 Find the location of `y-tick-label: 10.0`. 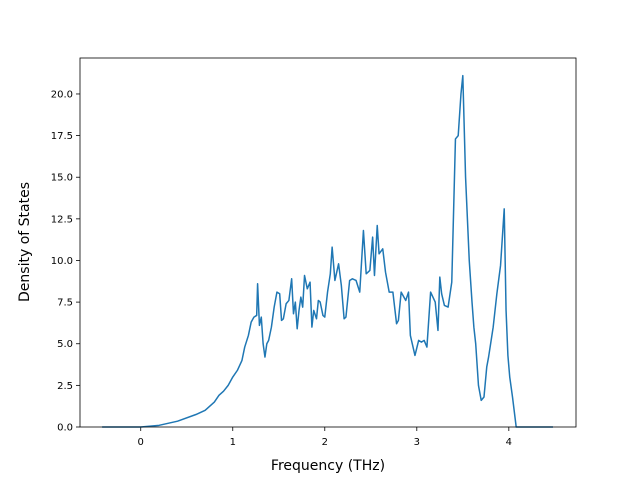

y-tick-label: 10.0 is located at coordinates (62, 261).